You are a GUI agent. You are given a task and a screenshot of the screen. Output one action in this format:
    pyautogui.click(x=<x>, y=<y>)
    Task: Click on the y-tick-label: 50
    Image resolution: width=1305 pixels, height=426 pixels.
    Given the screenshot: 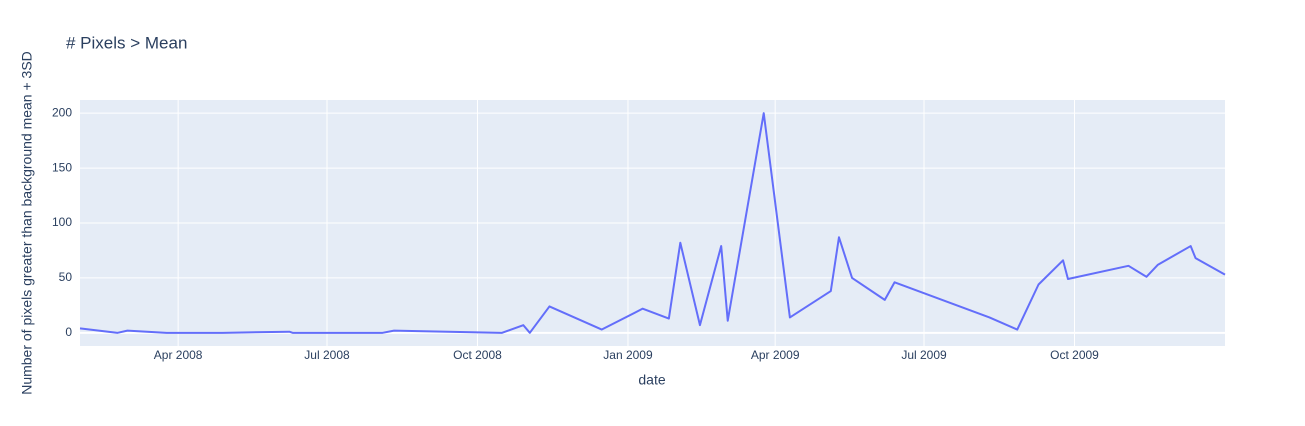 What is the action you would take?
    pyautogui.click(x=66, y=277)
    